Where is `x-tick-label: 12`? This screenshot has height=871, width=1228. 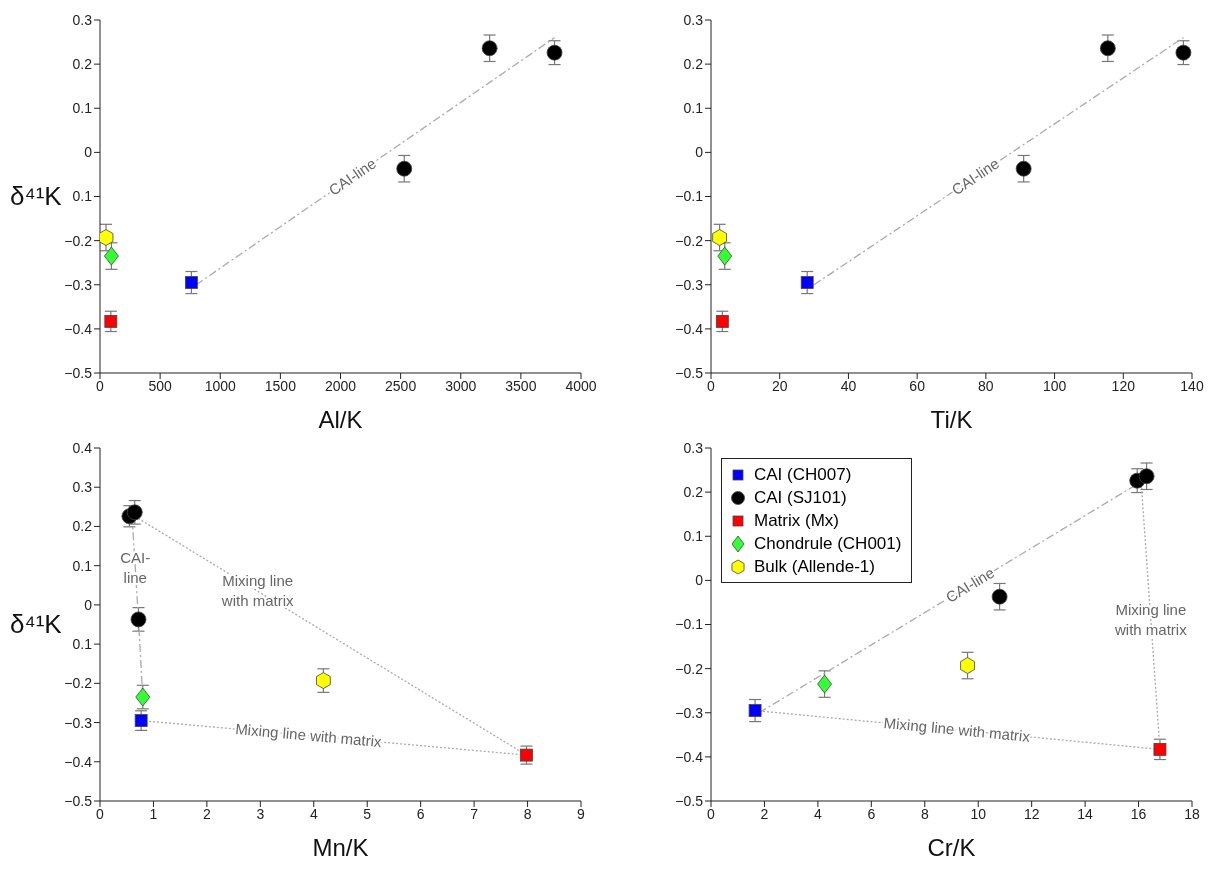 x-tick-label: 12 is located at coordinates (1031, 813).